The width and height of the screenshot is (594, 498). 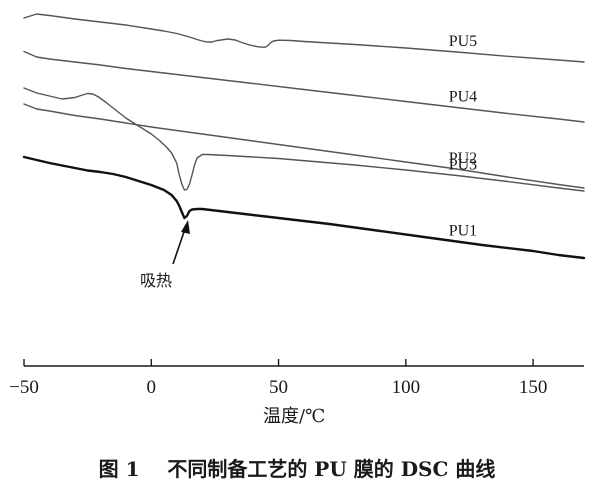 What do you see at coordinates (152, 387) in the screenshot?
I see `x-tick-label: 0` at bounding box center [152, 387].